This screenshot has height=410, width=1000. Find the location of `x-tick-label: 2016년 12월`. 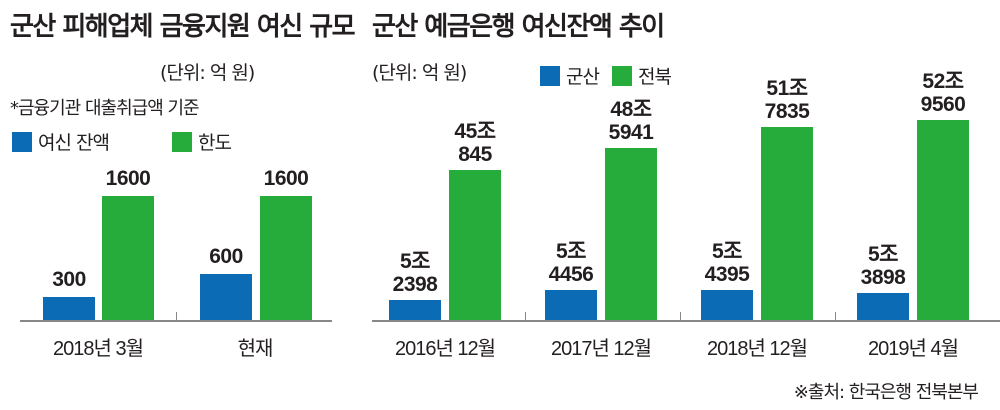

x-tick-label: 2016년 12월 is located at coordinates (445, 349).